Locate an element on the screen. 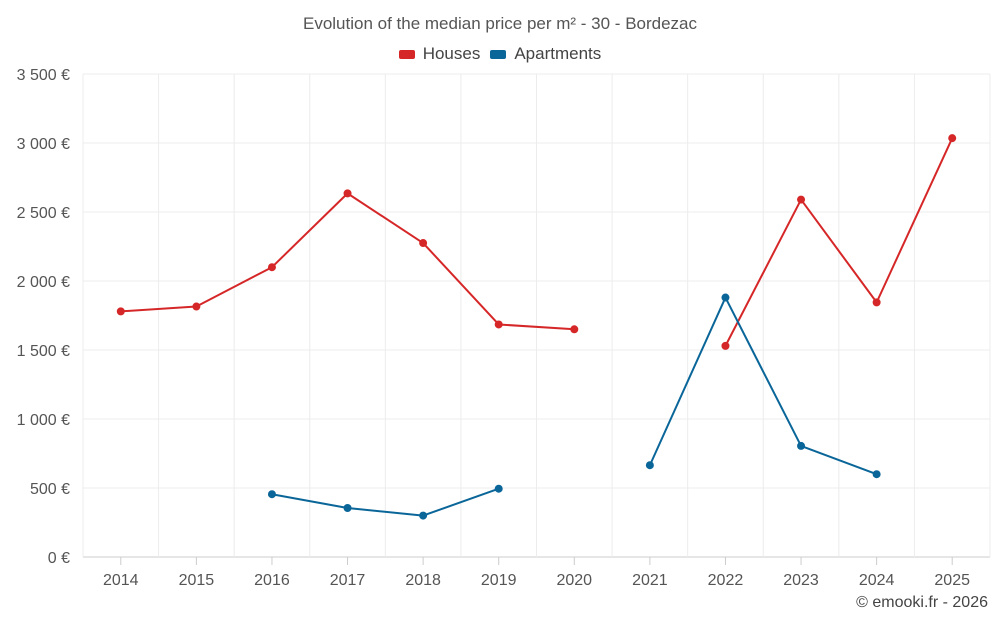 The width and height of the screenshot is (1000, 625). data-point-apartments-2017 is located at coordinates (347, 508).